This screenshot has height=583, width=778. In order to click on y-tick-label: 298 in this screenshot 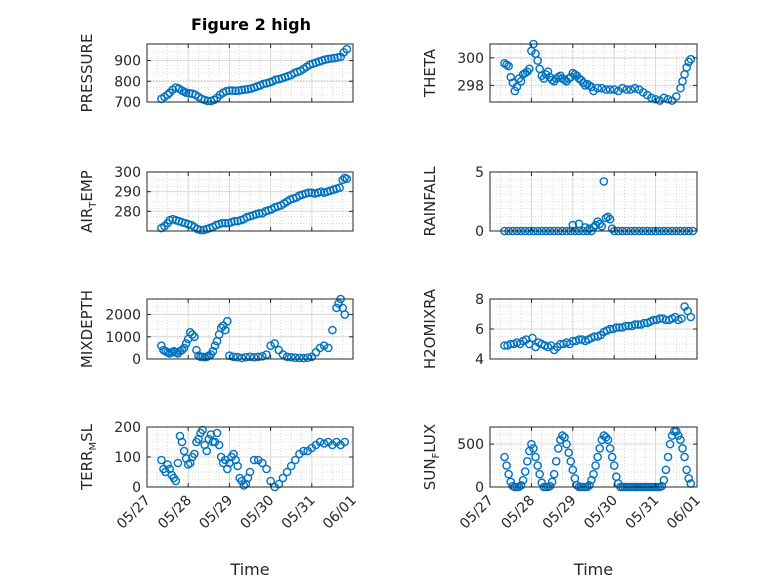, I will do `click(470, 86)`.